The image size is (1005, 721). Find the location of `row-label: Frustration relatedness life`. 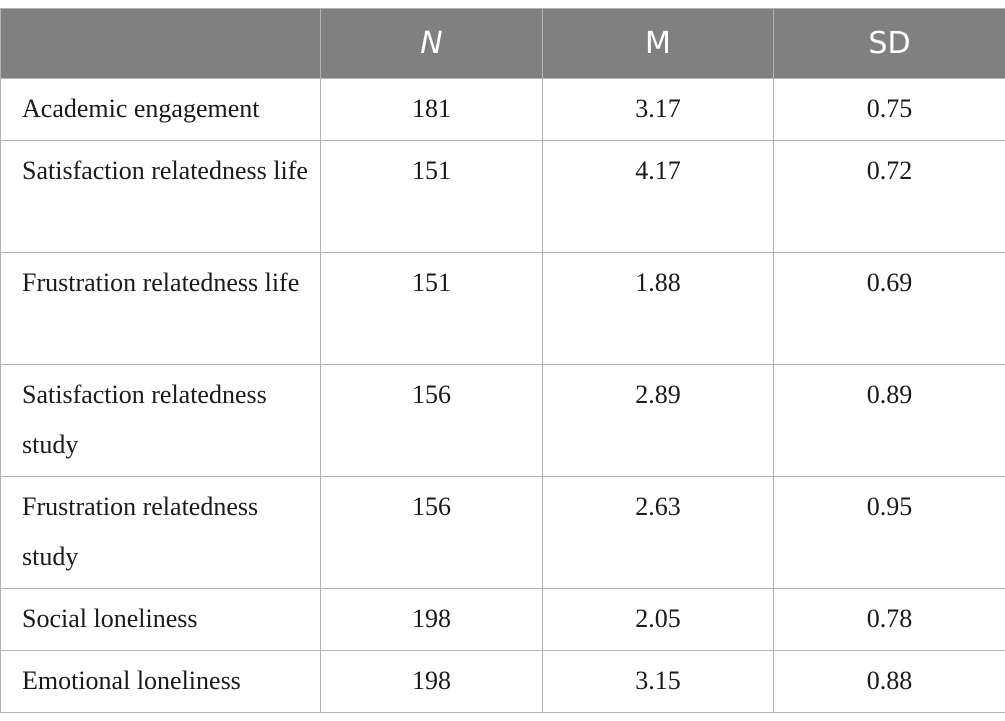

row-label: Frustration relatedness life is located at coordinates (160, 308).